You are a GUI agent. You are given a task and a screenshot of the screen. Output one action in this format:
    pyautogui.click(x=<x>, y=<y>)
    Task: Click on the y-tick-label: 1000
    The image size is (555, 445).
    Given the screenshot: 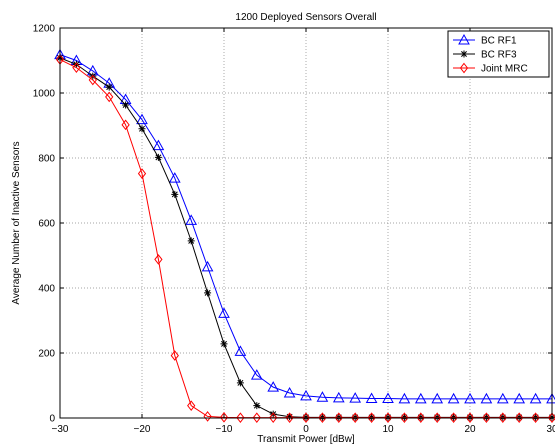 What is the action you would take?
    pyautogui.click(x=44, y=94)
    